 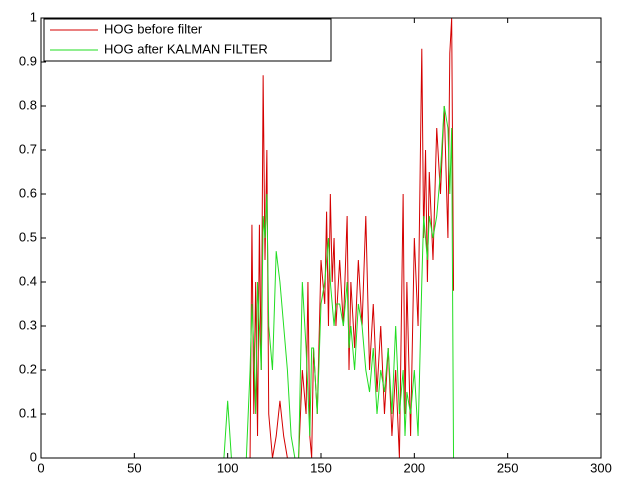 I want to click on legend-box, so click(x=187, y=40).